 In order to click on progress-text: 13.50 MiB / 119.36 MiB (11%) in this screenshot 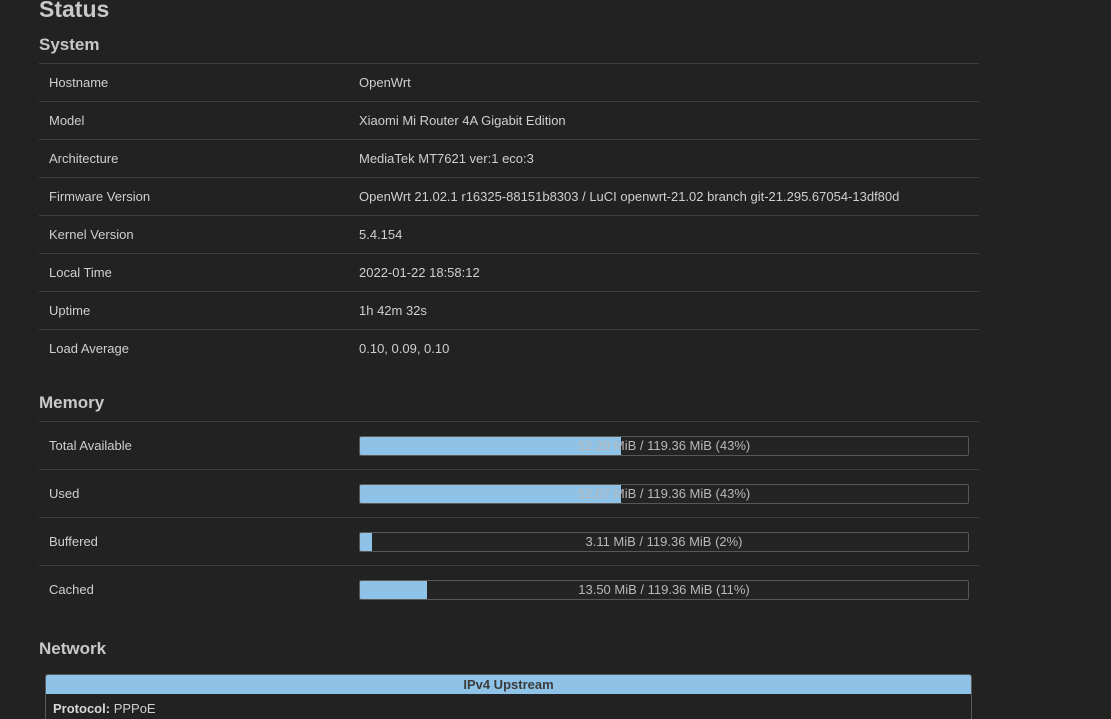, I will do `click(664, 589)`.